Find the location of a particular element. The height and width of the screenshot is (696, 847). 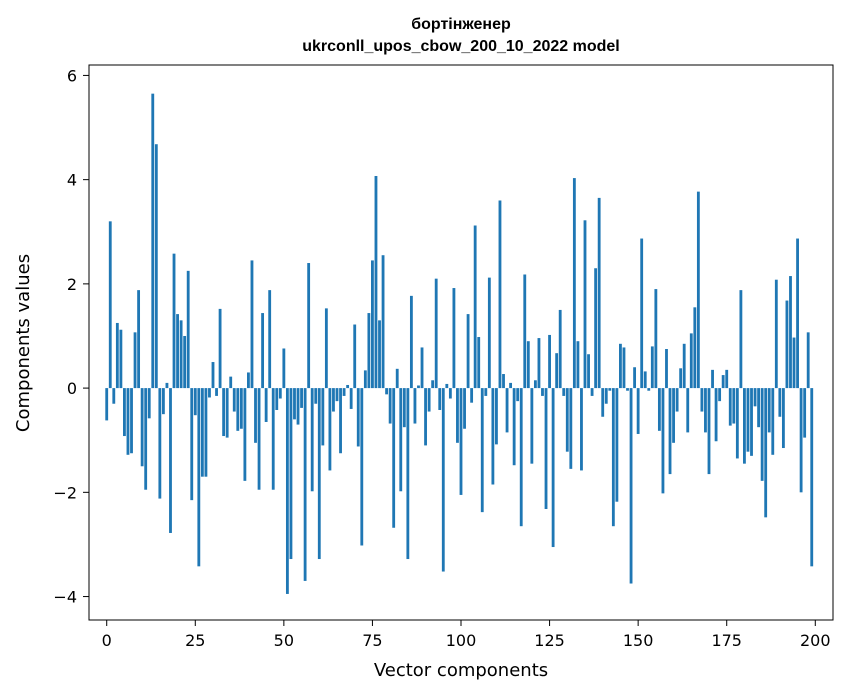

x-tick-label: 200 is located at coordinates (815, 640).